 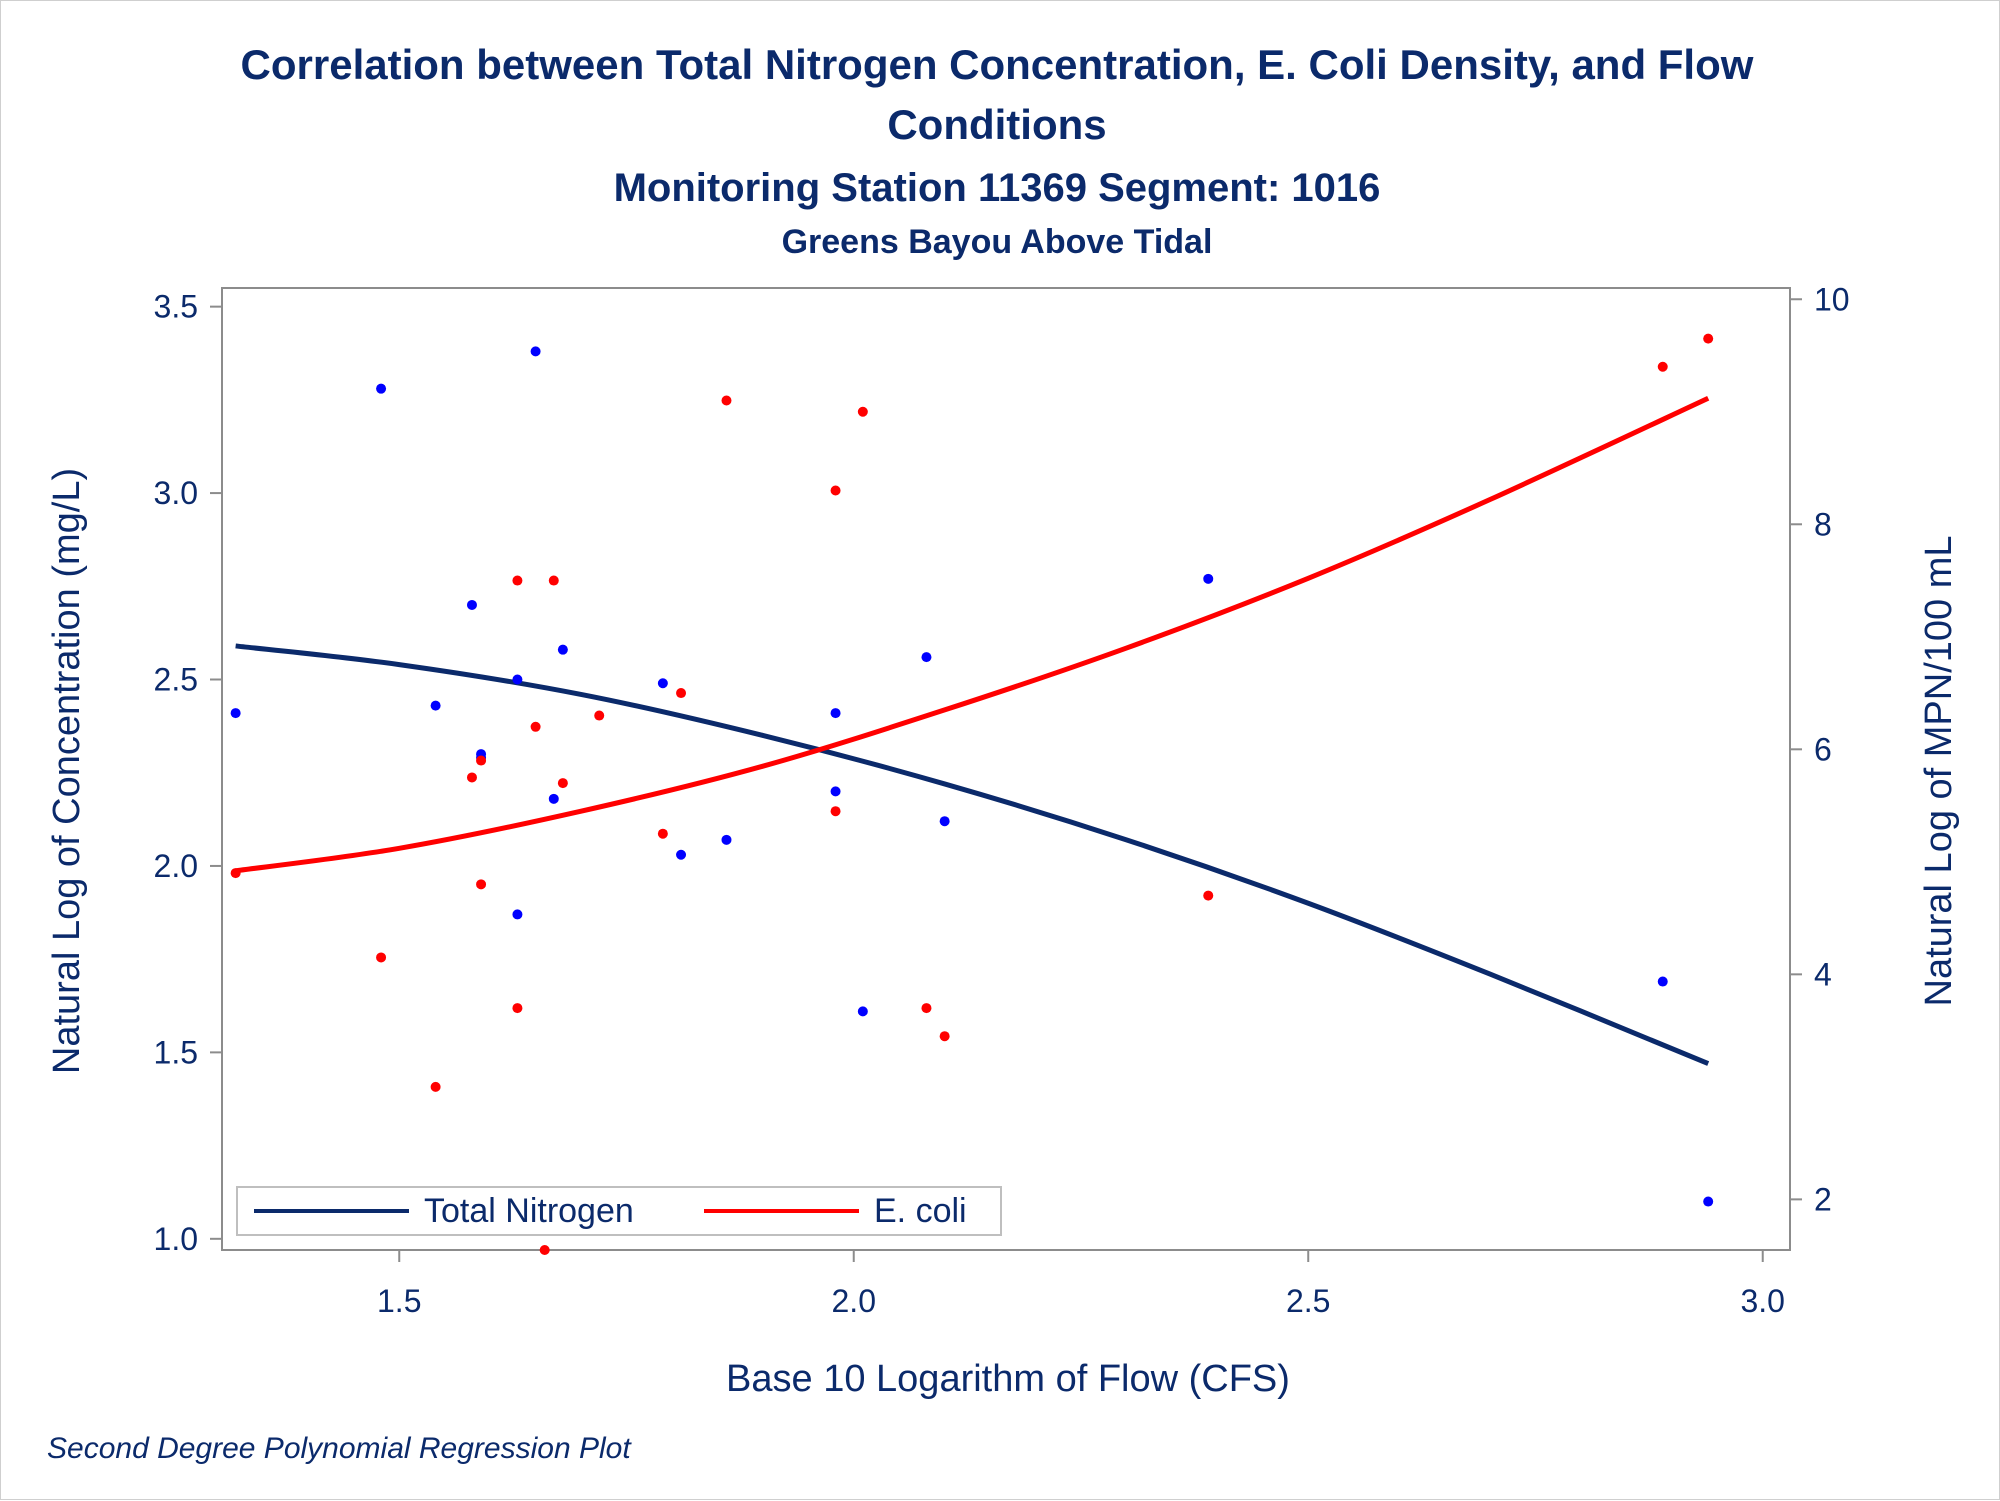 I want to click on y-axis-left: 1.0 1.5 2.0 2.5 3.0 3.5, so click(x=188, y=773).